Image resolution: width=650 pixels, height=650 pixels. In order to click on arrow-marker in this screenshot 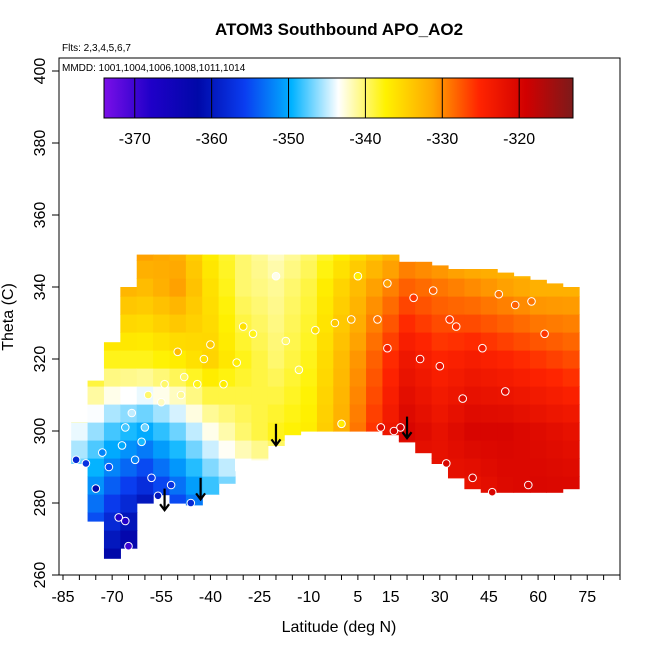, I will do `click(164, 500)`.